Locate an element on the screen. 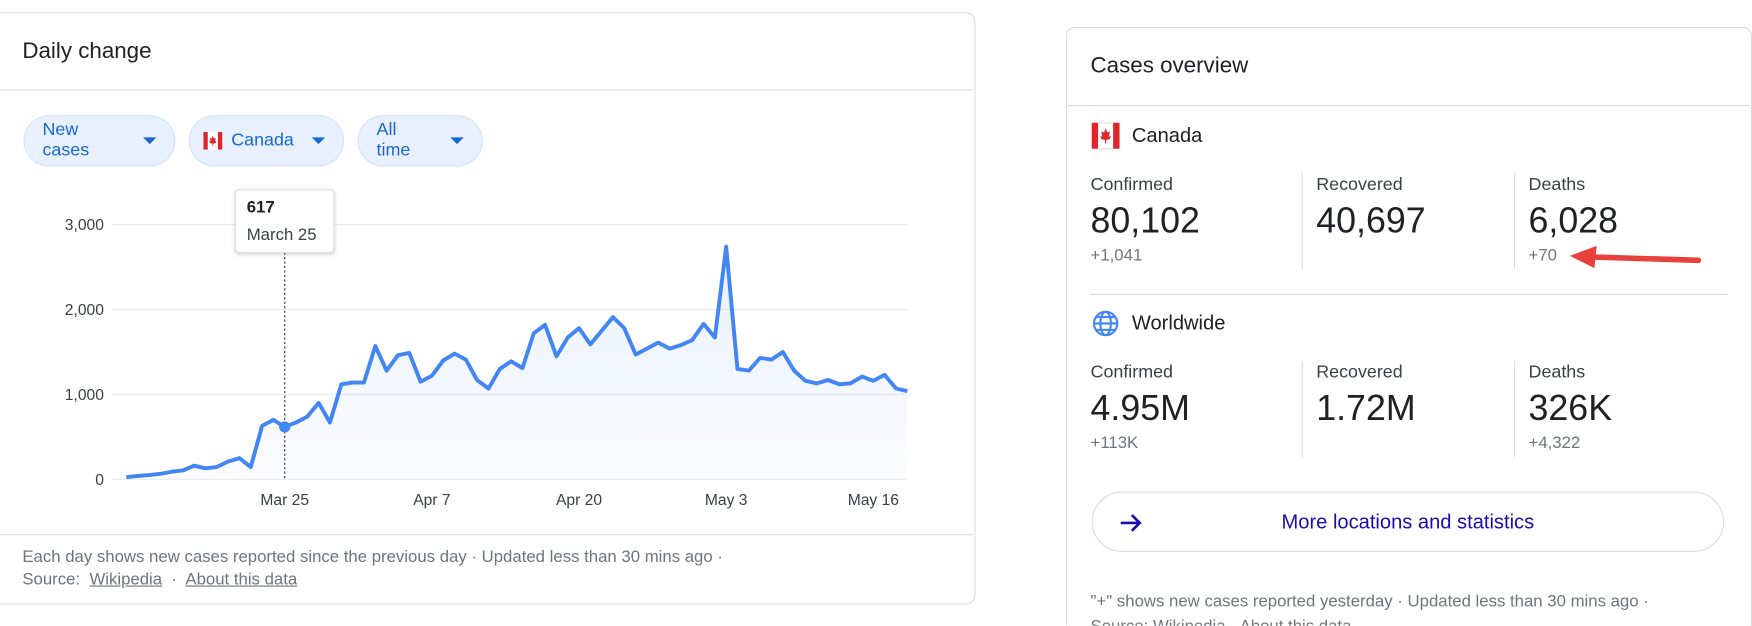 This screenshot has height=626, width=1752. tooltip-value: 617 is located at coordinates (261, 206).